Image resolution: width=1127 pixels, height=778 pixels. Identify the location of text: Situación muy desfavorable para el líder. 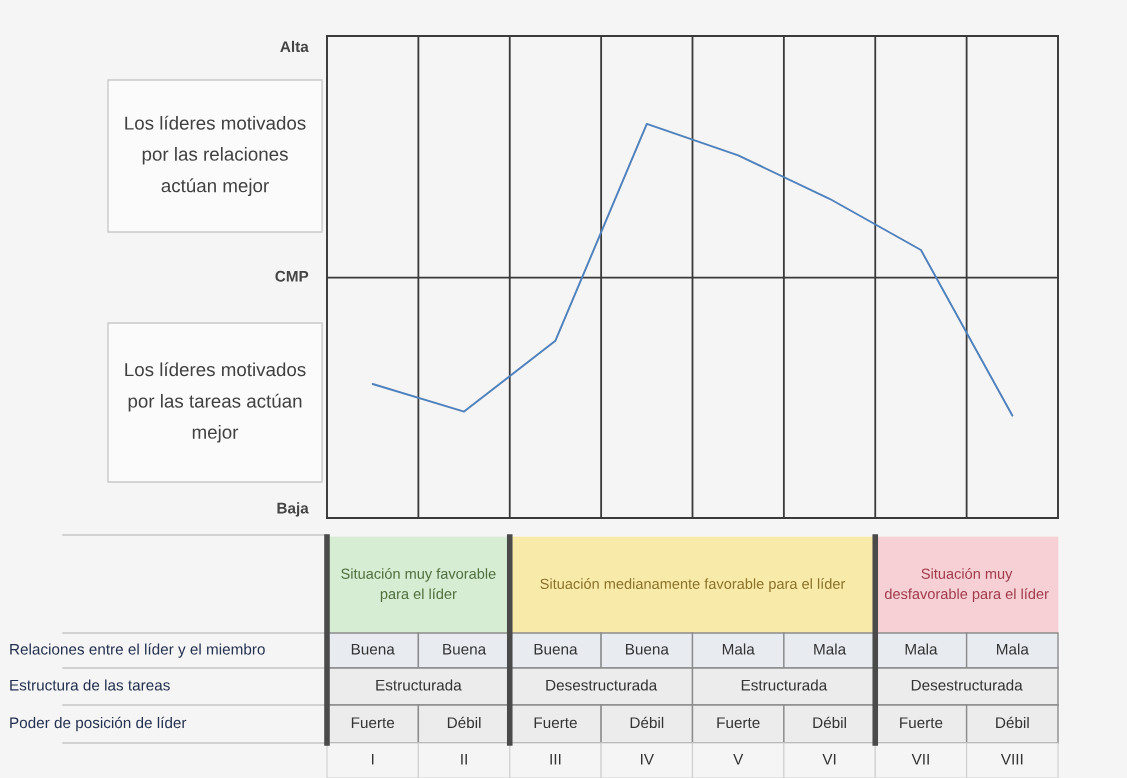
(966, 585).